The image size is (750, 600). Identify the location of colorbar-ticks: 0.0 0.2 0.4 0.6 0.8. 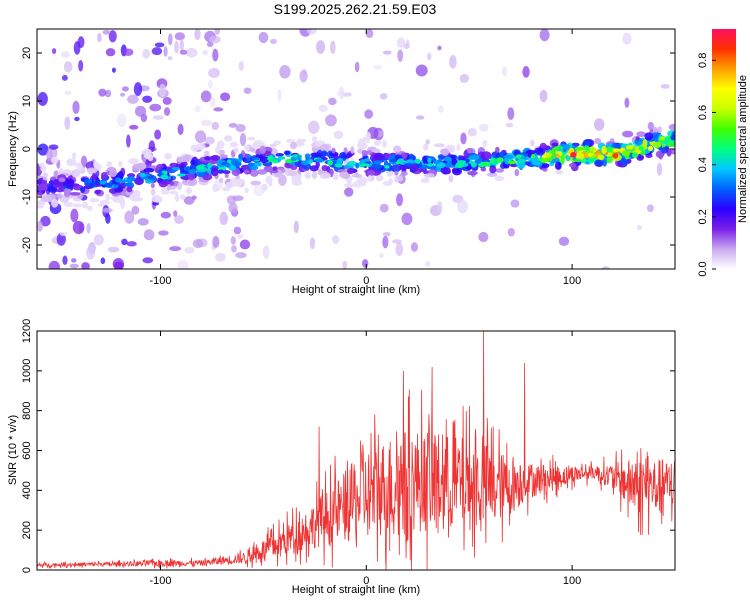
(706, 165).